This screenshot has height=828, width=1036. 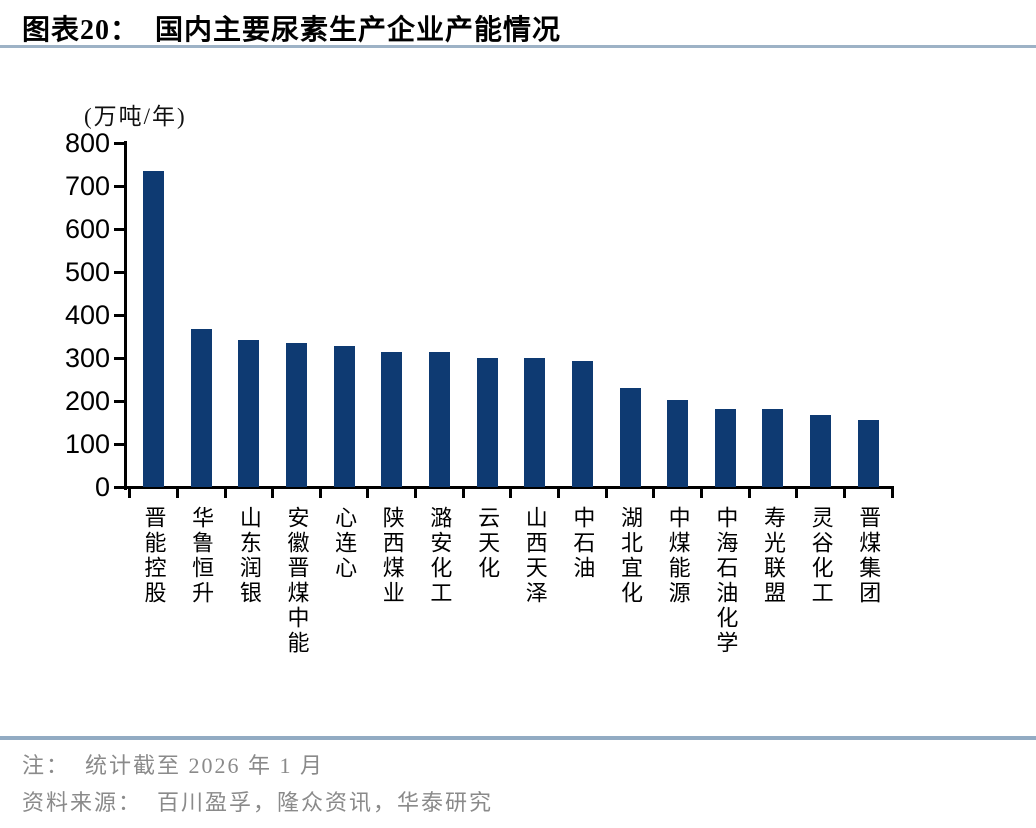 I want to click on category-label: 心连心, so click(x=345, y=543).